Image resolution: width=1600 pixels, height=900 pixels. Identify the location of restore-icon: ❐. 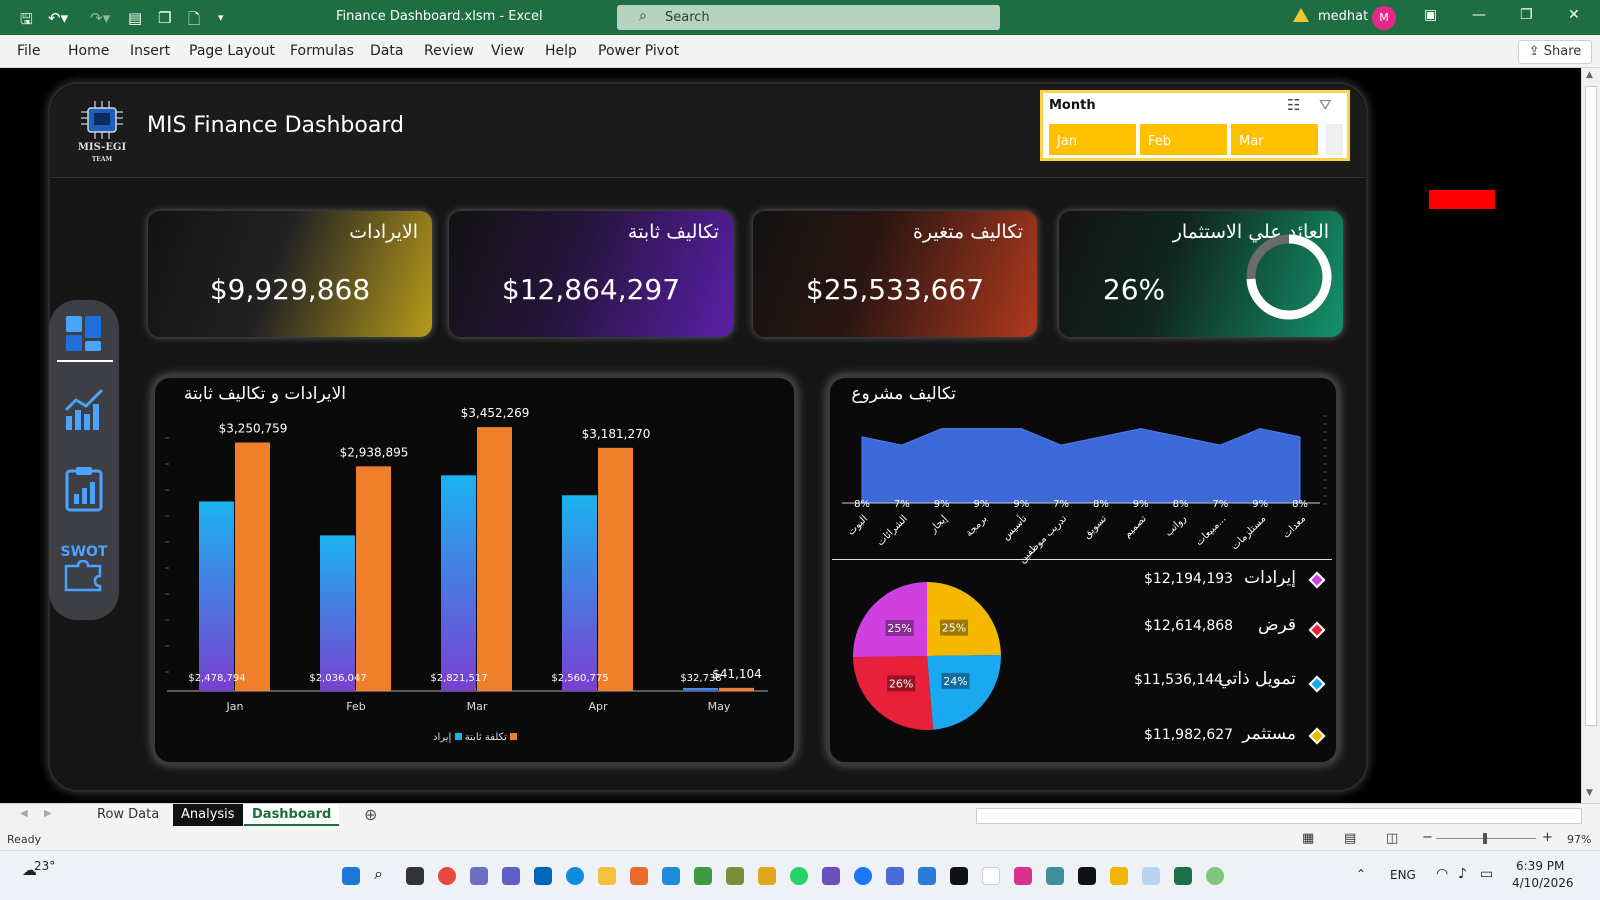
(1526, 15).